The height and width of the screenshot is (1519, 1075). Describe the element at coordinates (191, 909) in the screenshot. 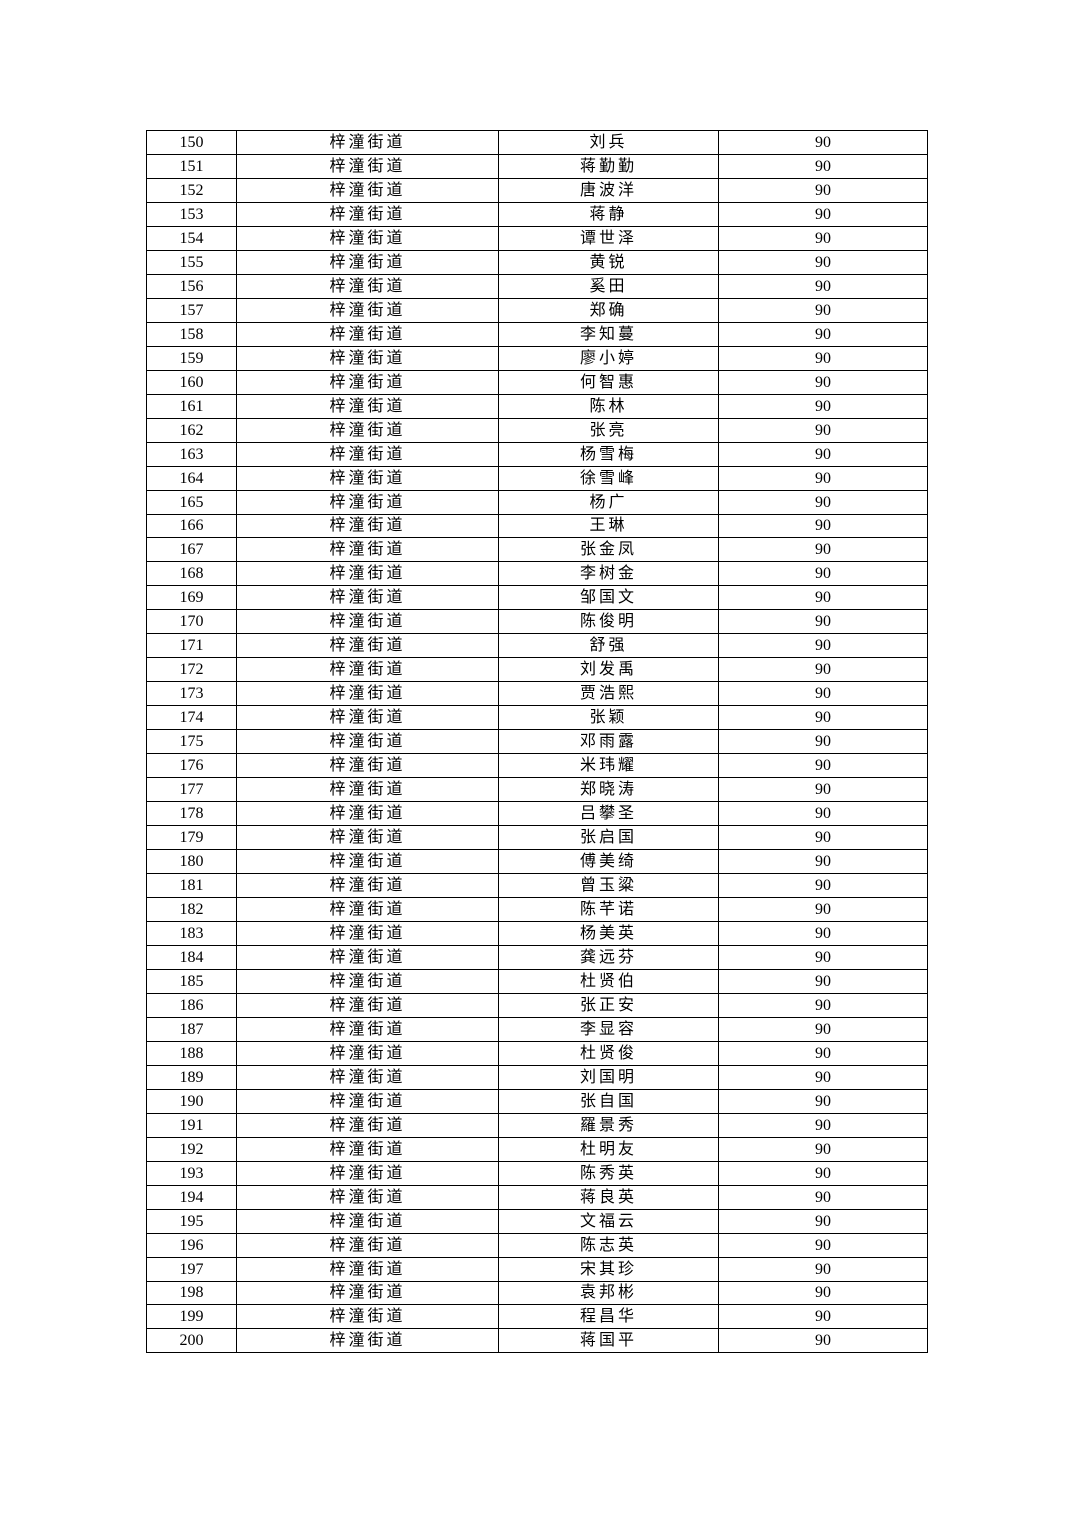

I see `row-number-cell: 182` at that location.